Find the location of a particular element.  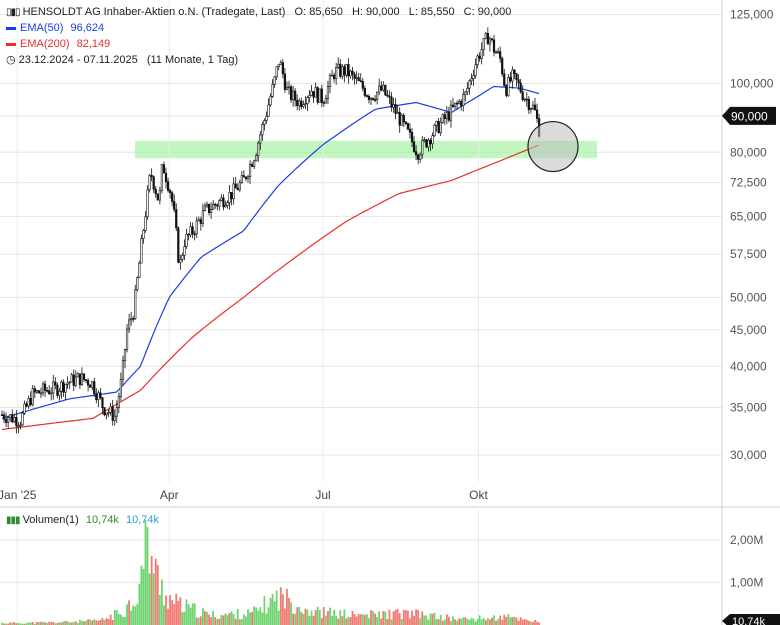

x-tick-label: Okt is located at coordinates (478, 495).